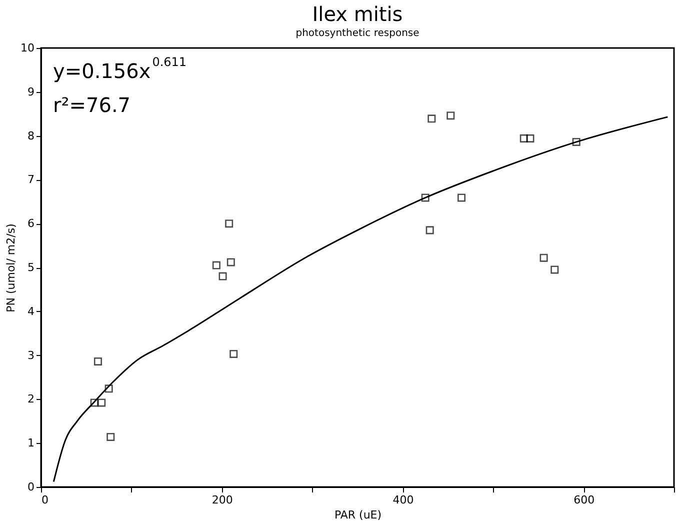  What do you see at coordinates (31, 91) in the screenshot?
I see `y-tick-label: 9` at bounding box center [31, 91].